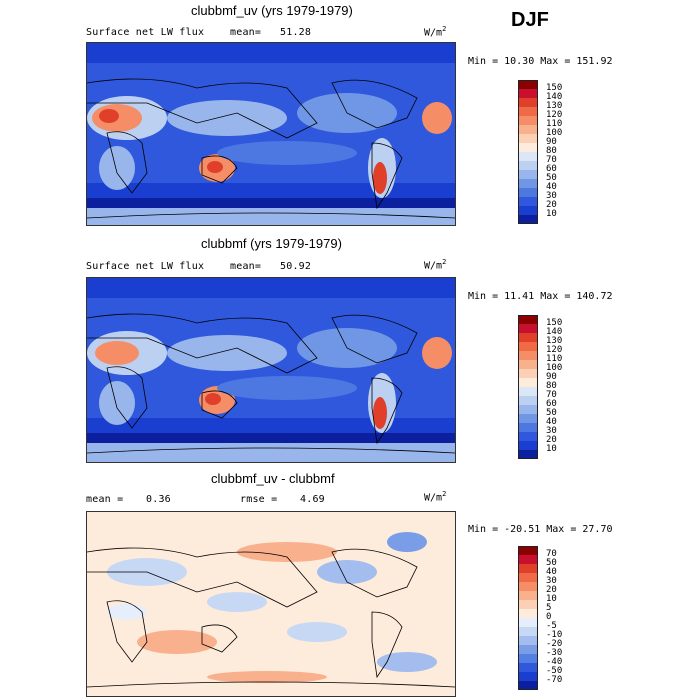 The image size is (700, 700). I want to click on panel3-colorbar-tick-label: 50, so click(551, 563).